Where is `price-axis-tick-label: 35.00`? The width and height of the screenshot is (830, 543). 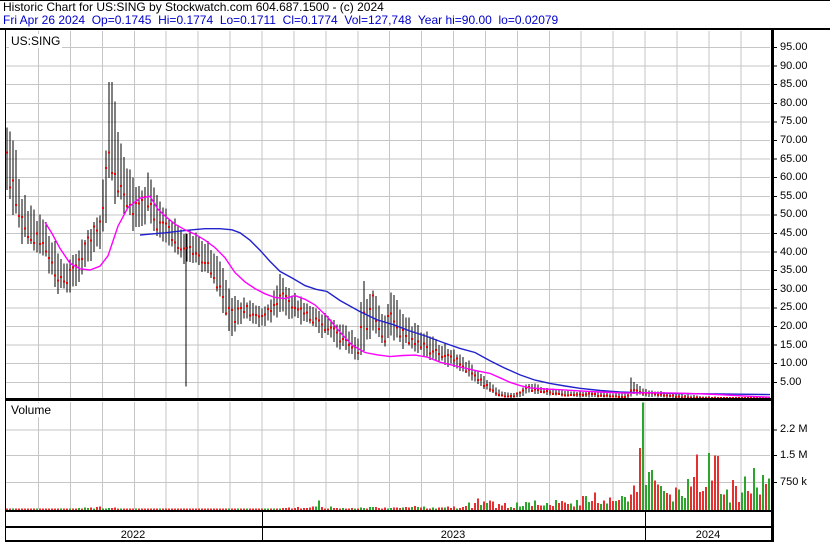
price-axis-tick-label: 35.00 is located at coordinates (794, 270).